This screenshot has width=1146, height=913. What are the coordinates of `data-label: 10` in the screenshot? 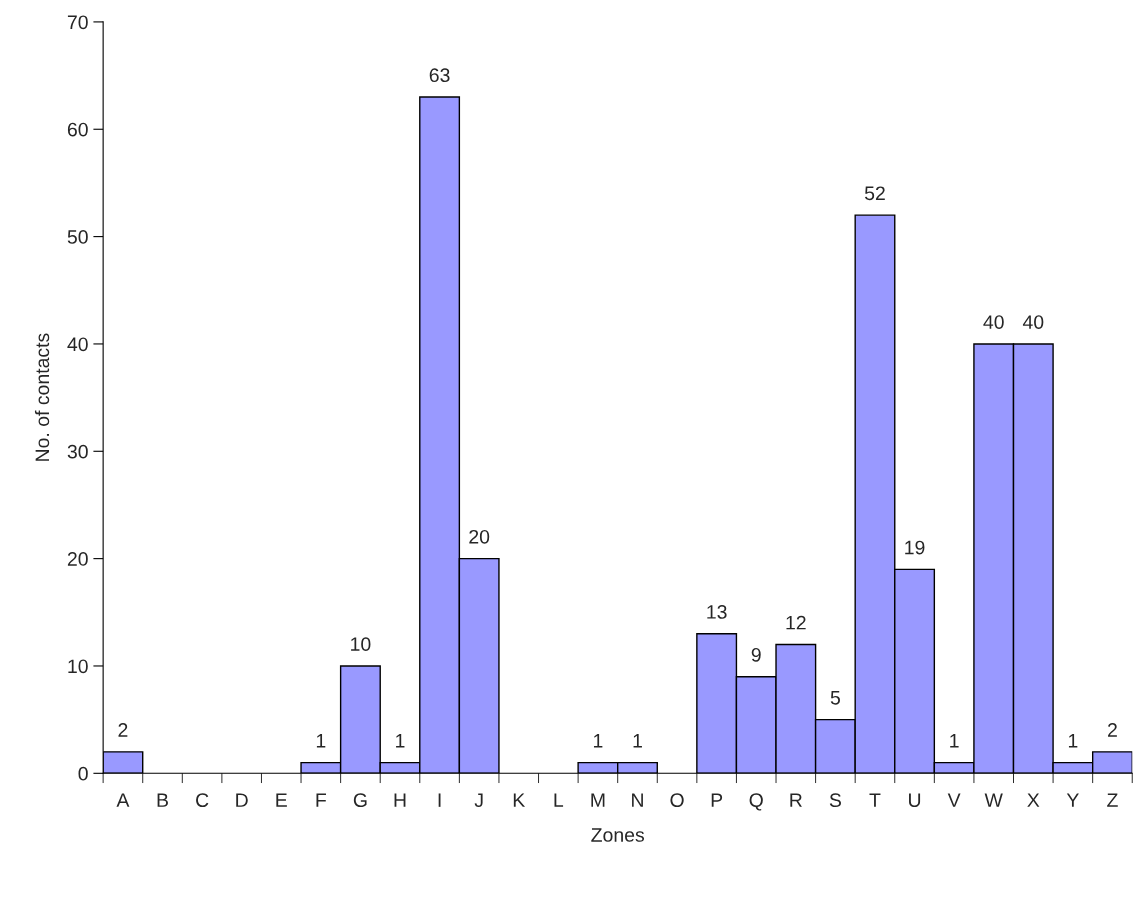 It's located at (361, 644).